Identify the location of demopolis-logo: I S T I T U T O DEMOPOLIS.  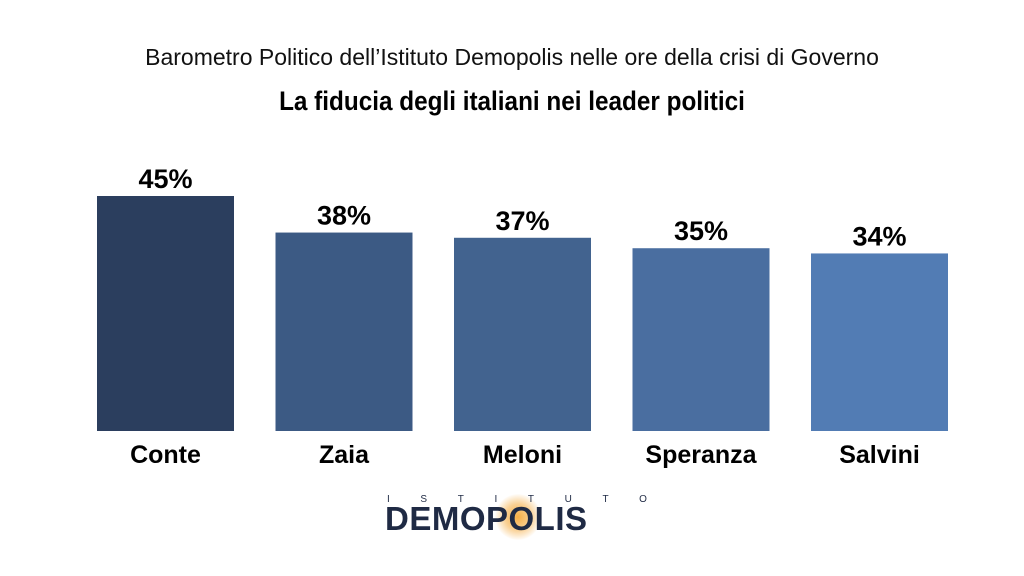
(512, 524).